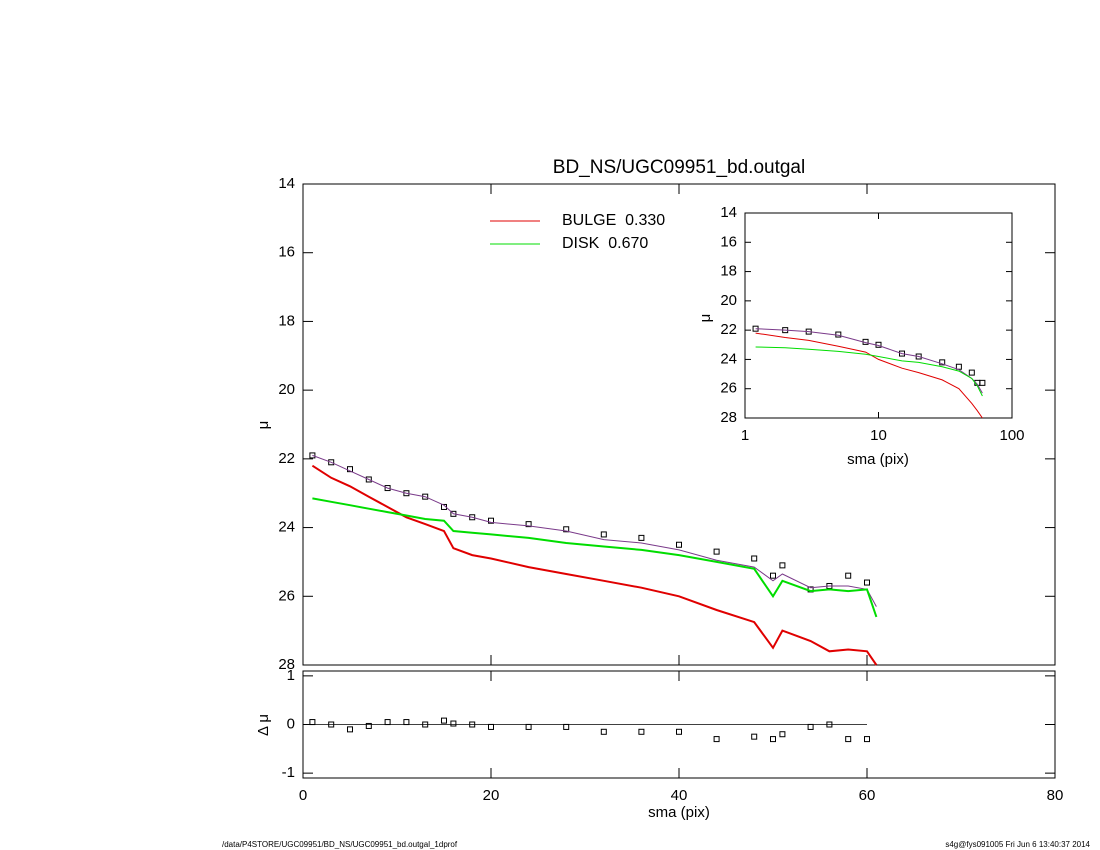 The image size is (1100, 850). Describe the element at coordinates (745, 435) in the screenshot. I see `x-tick-label: 1` at that location.